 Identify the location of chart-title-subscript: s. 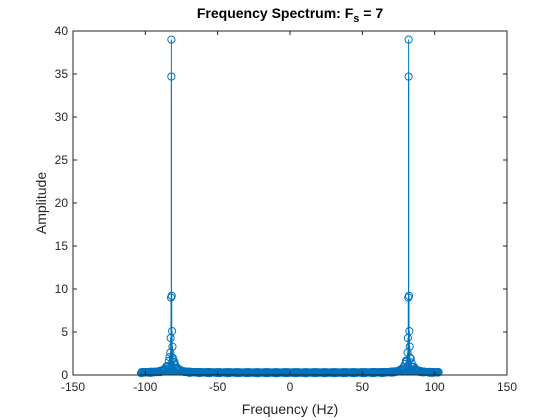
(356, 19).